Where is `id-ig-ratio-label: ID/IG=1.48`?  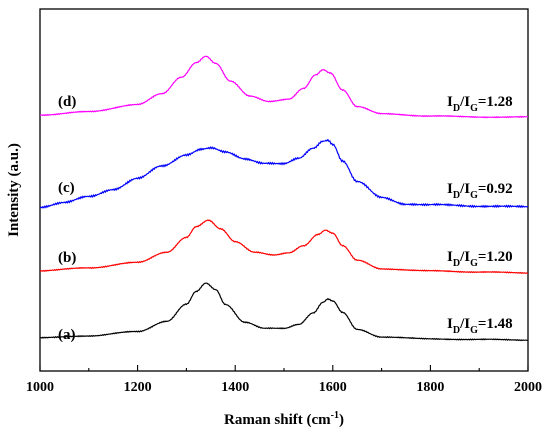 id-ig-ratio-label: ID/IG=1.48 is located at coordinates (480, 326).